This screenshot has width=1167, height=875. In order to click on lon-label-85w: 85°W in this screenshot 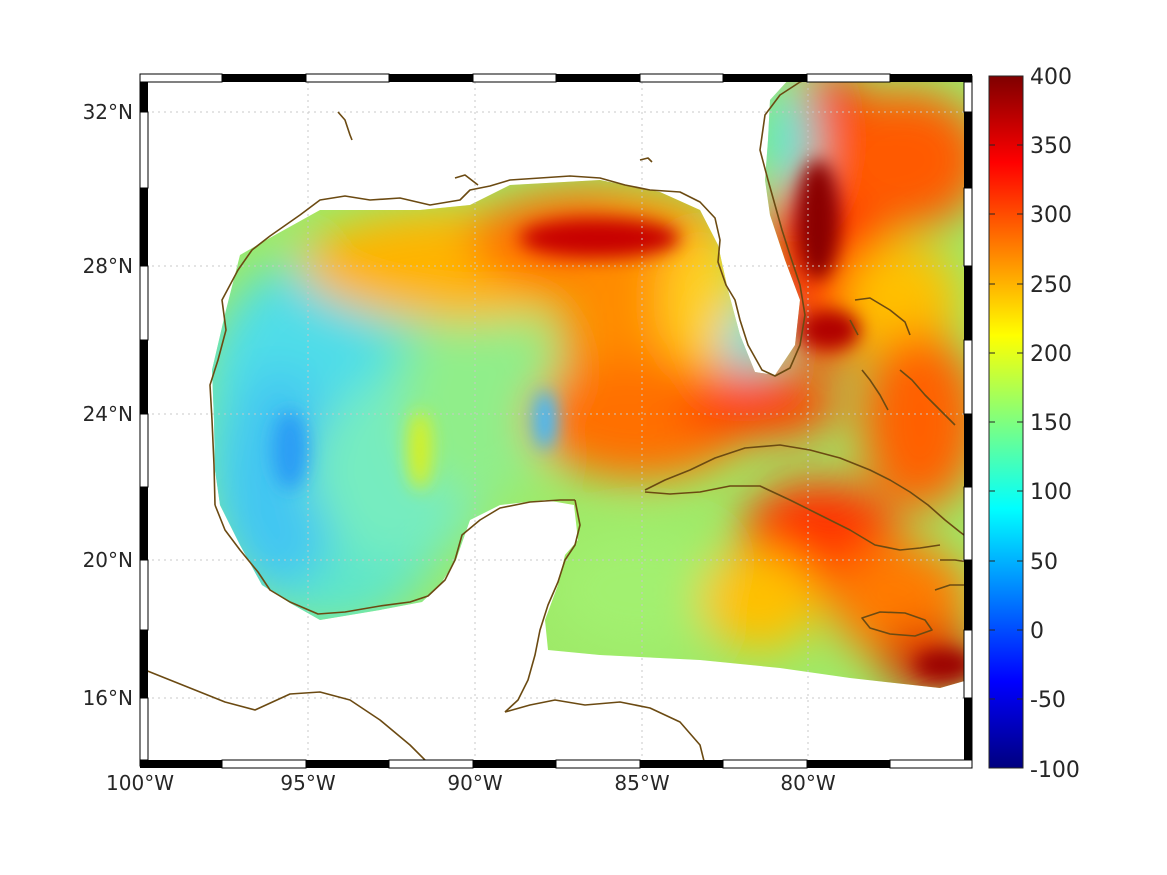, I will do `click(641, 783)`.